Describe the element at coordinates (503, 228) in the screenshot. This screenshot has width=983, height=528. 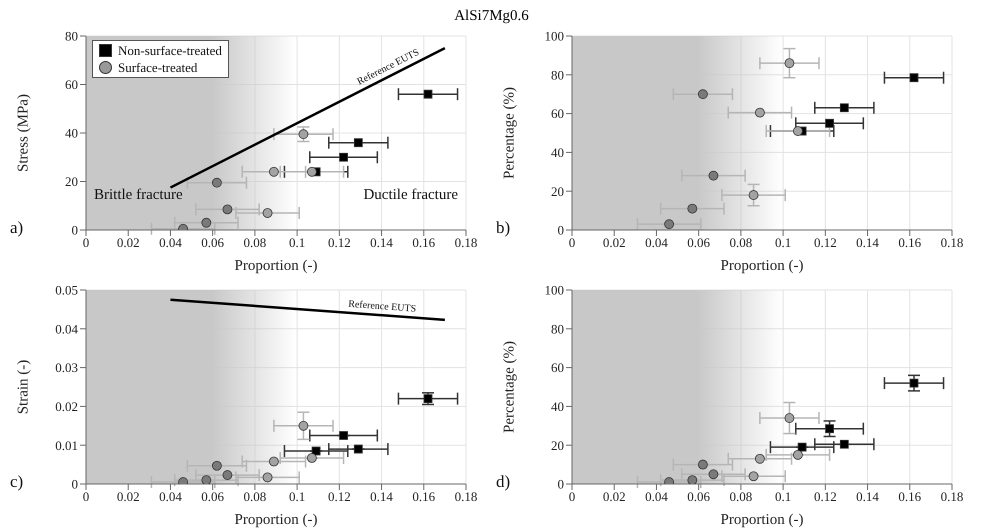
I see `text: b)` at that location.